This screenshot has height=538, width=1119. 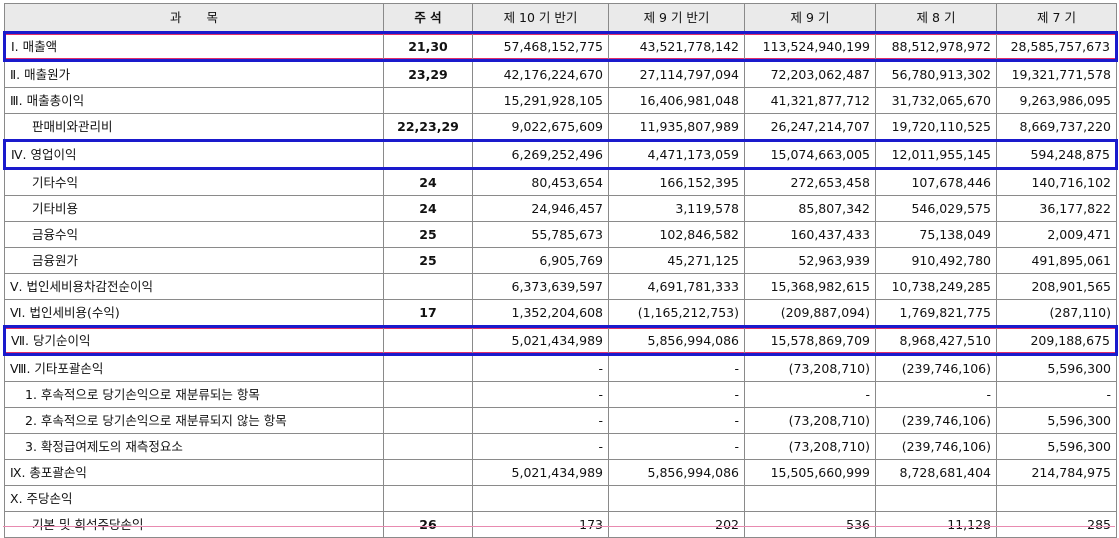 I want to click on row-value: 8,968,427,510, so click(x=936, y=340).